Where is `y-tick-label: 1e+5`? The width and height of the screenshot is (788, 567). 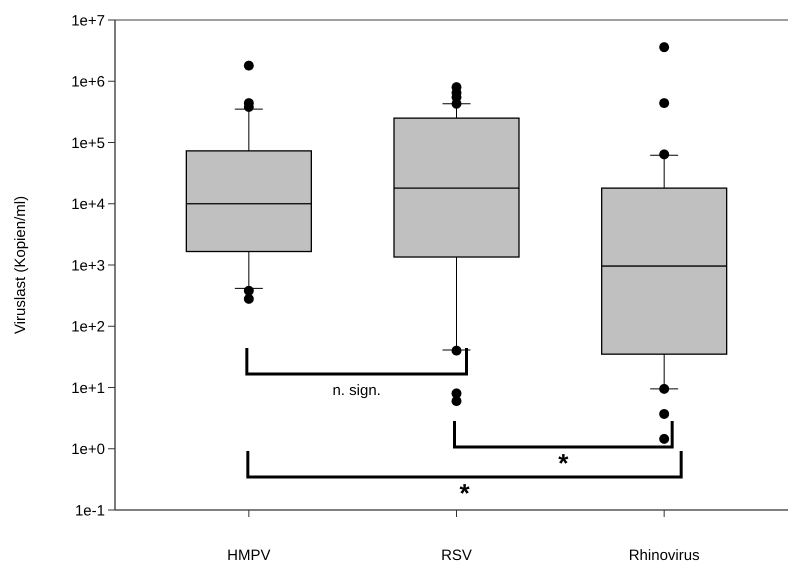 y-tick-label: 1e+5 is located at coordinates (88, 143).